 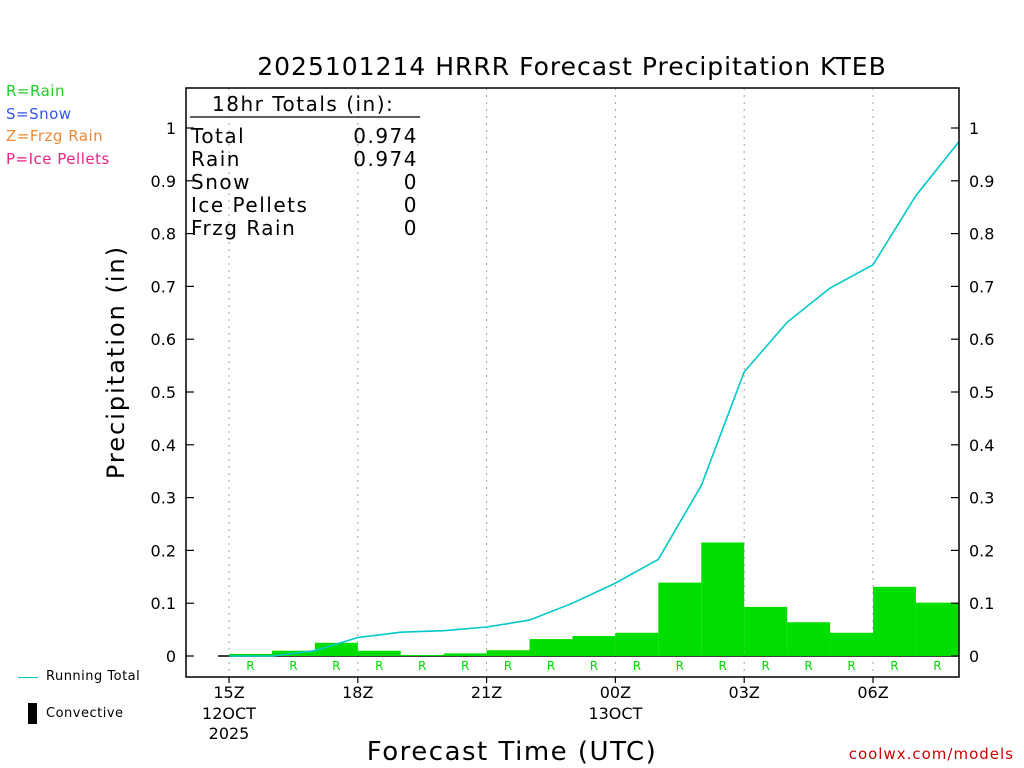 What do you see at coordinates (981, 392) in the screenshot?
I see `y-tick-label-right: 0.5` at bounding box center [981, 392].